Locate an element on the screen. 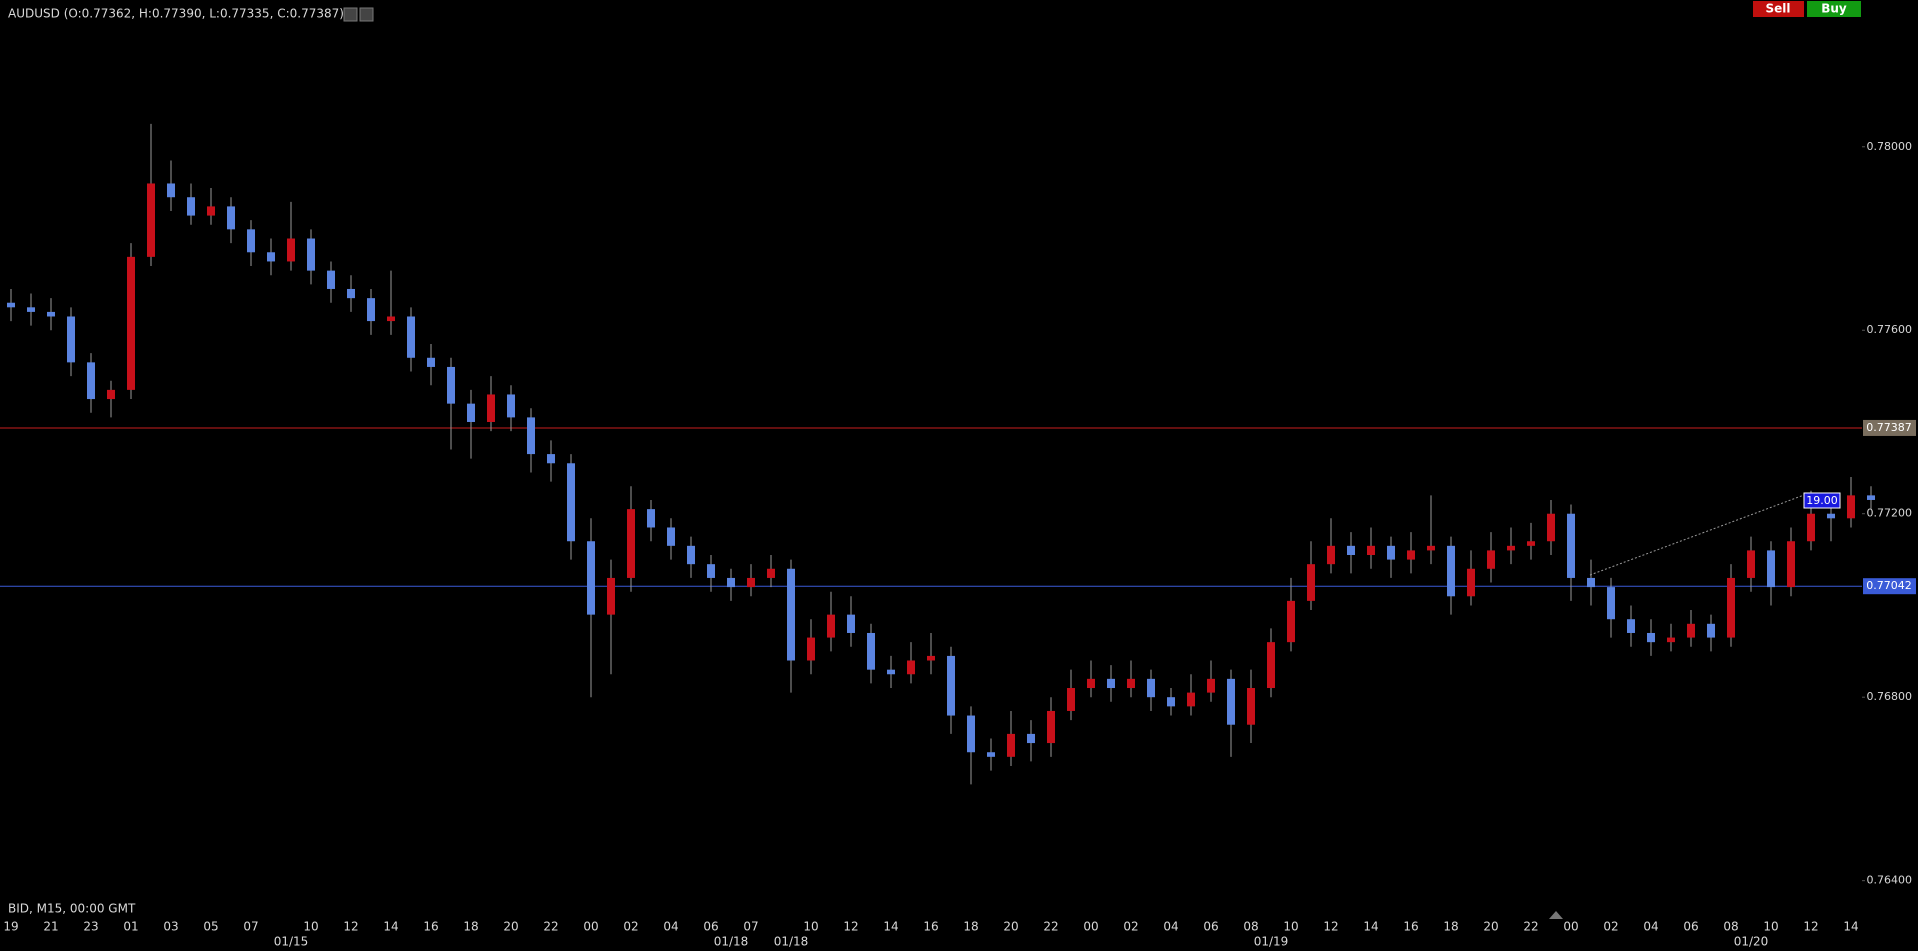  close-icon is located at coordinates (366, 14).